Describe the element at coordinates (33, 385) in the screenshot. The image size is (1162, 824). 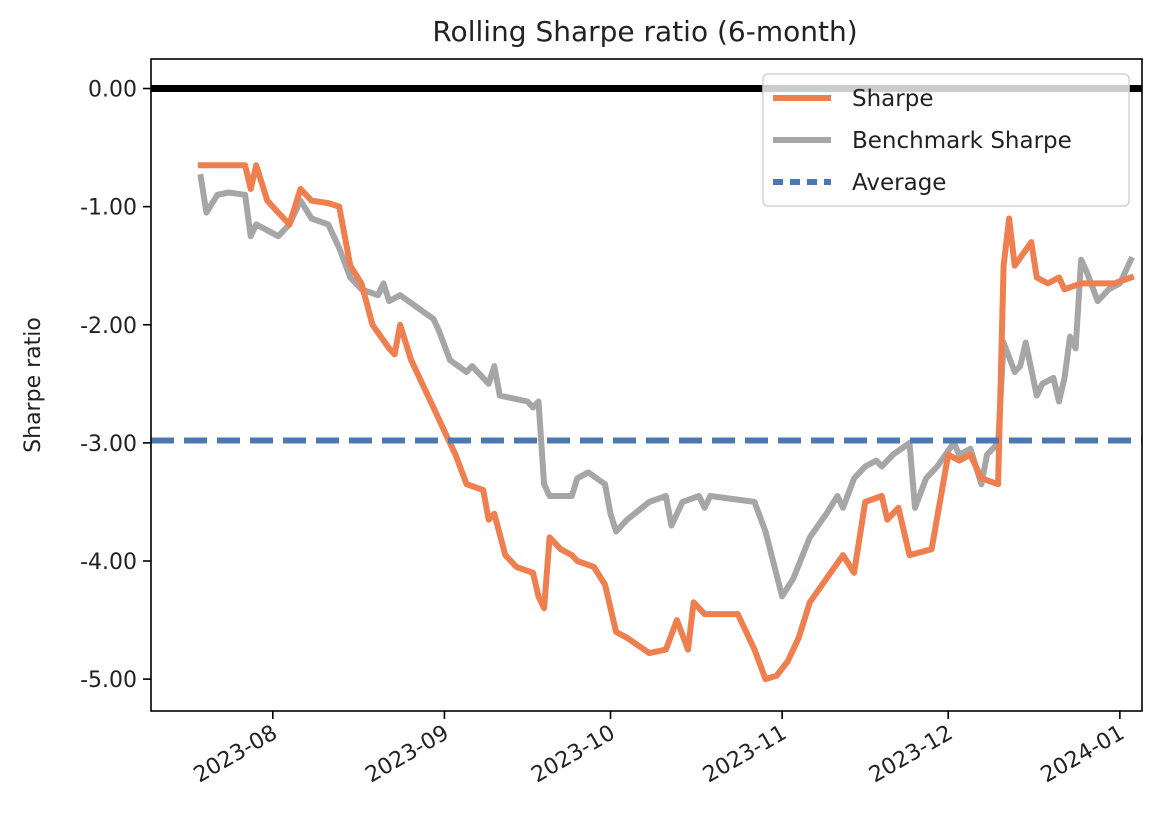
I see `y-axis-label: Sharpe ratio` at that location.